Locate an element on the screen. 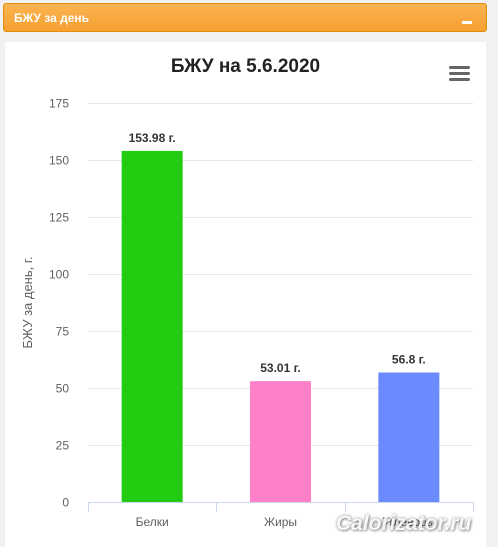 The height and width of the screenshot is (547, 498). collapse-icon is located at coordinates (467, 22).